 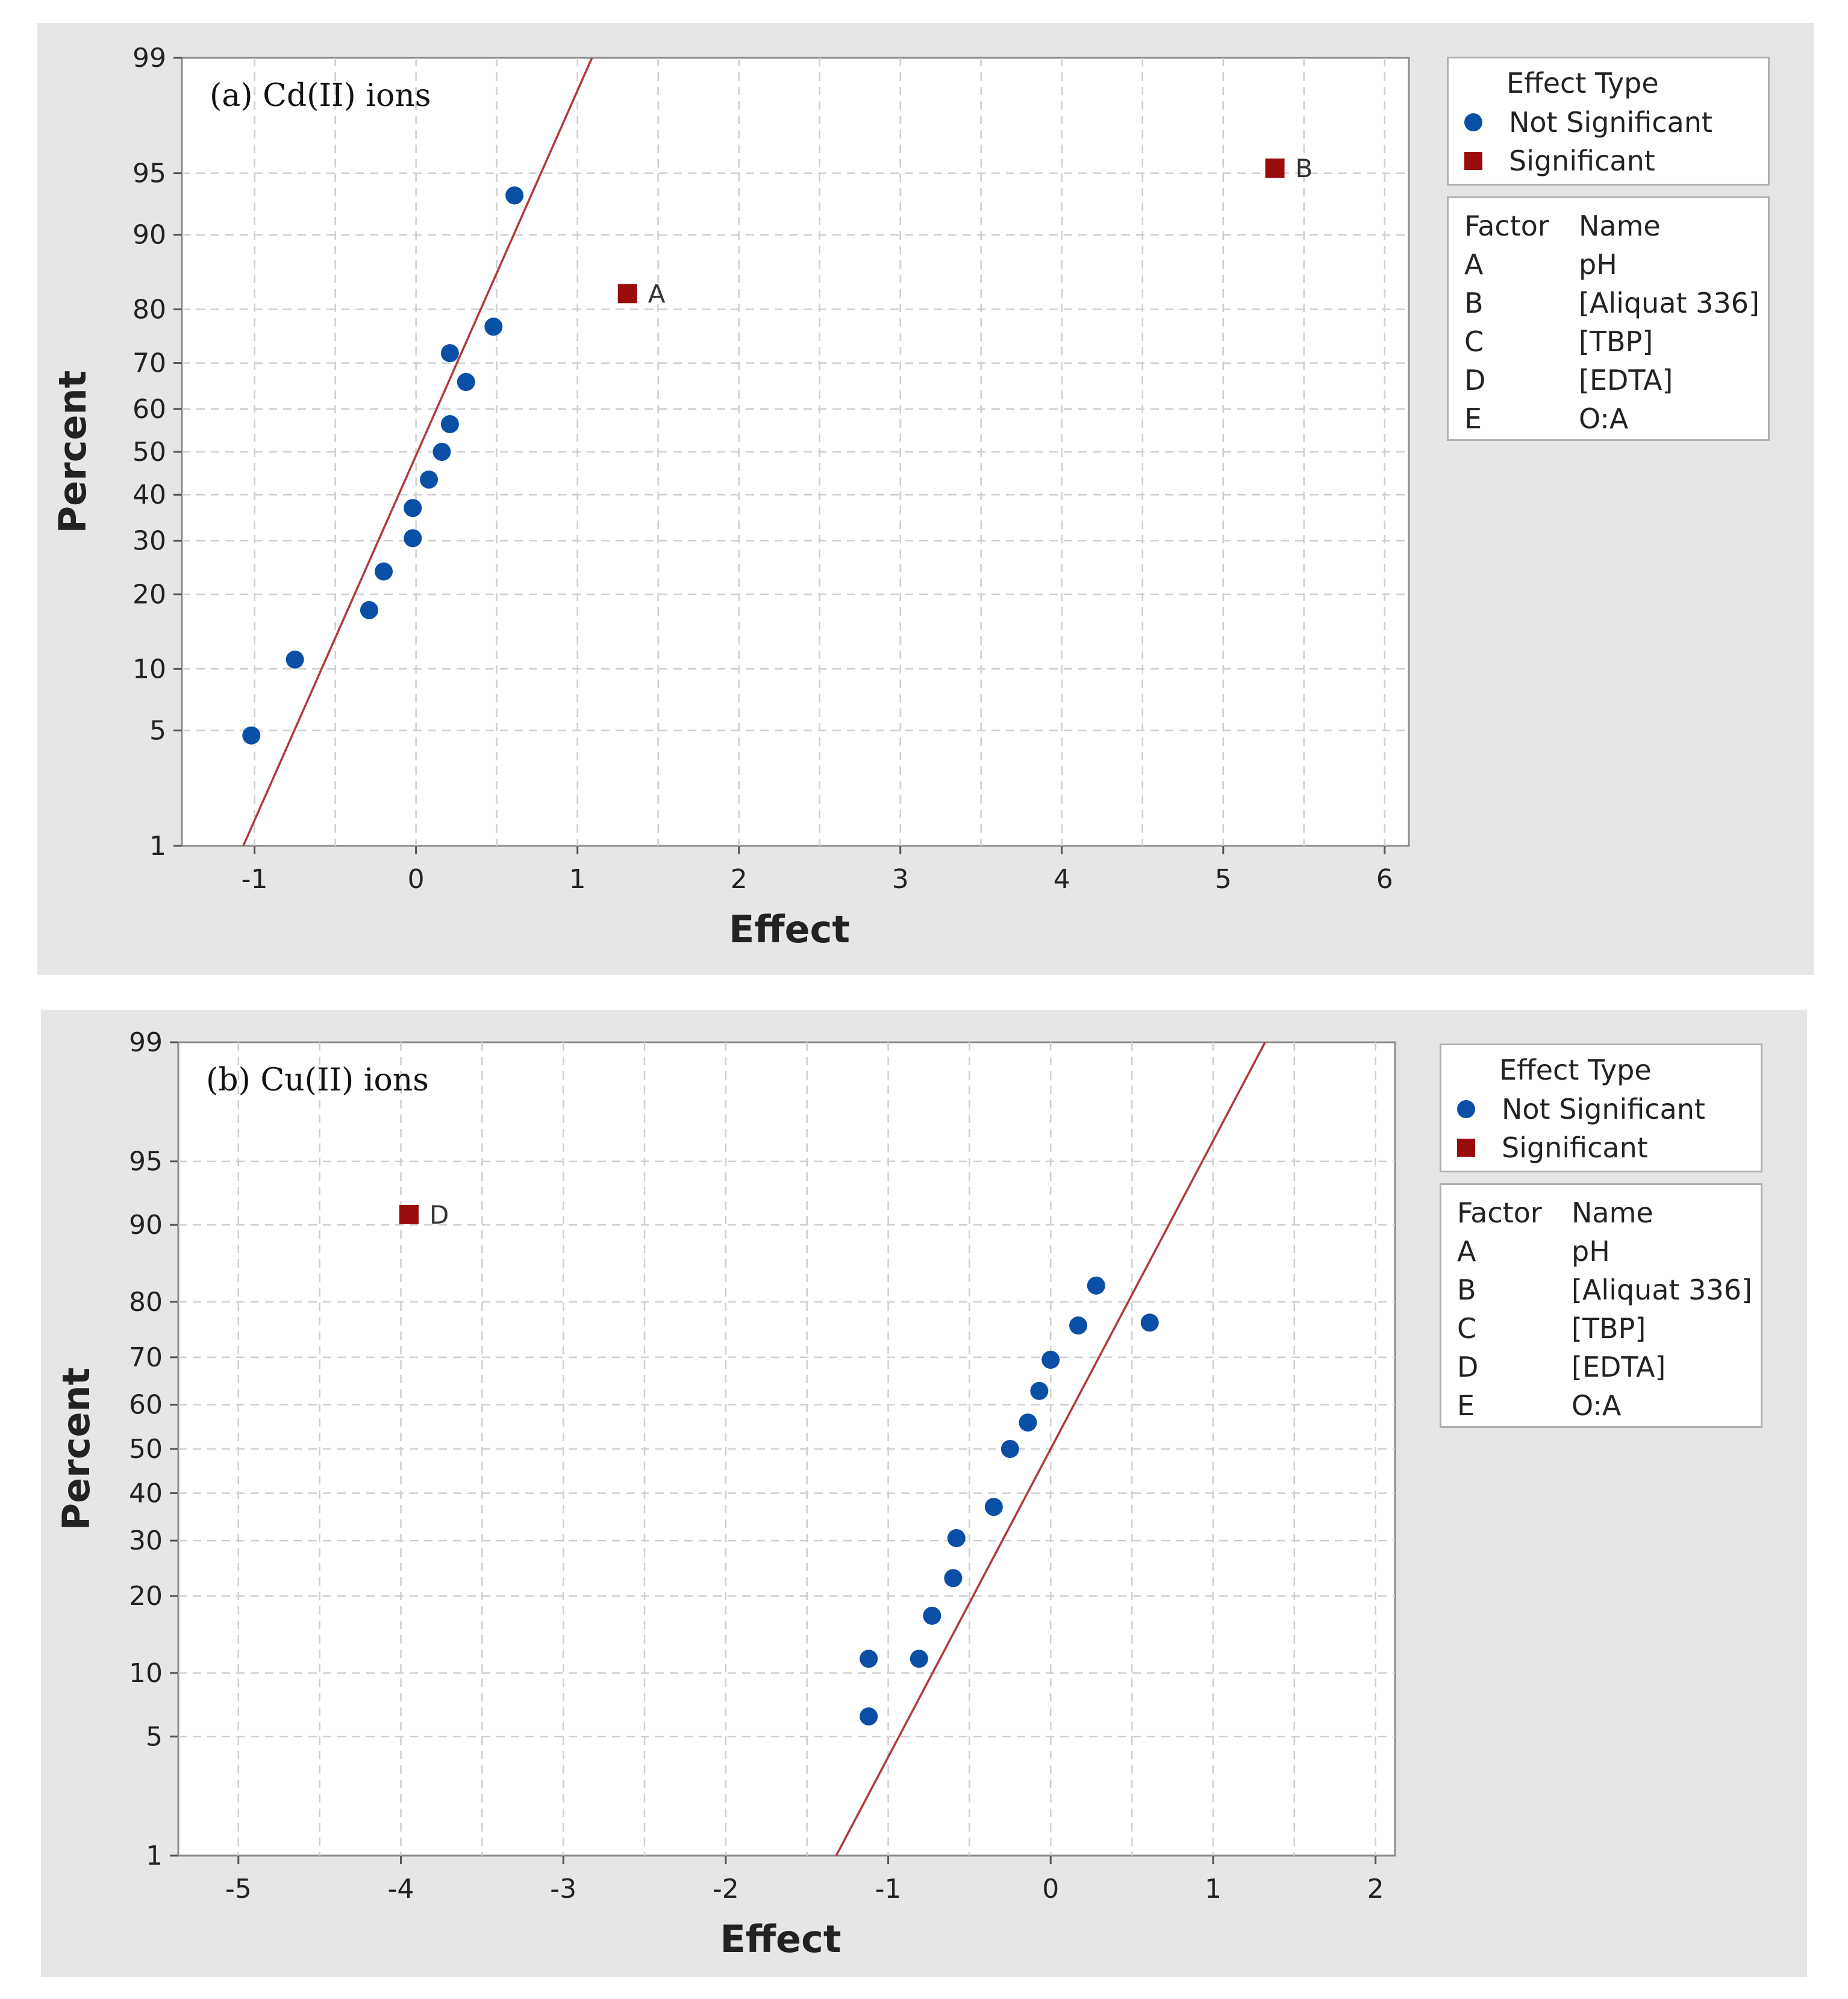 I want to click on y-tick-label: 60, so click(x=146, y=1404).